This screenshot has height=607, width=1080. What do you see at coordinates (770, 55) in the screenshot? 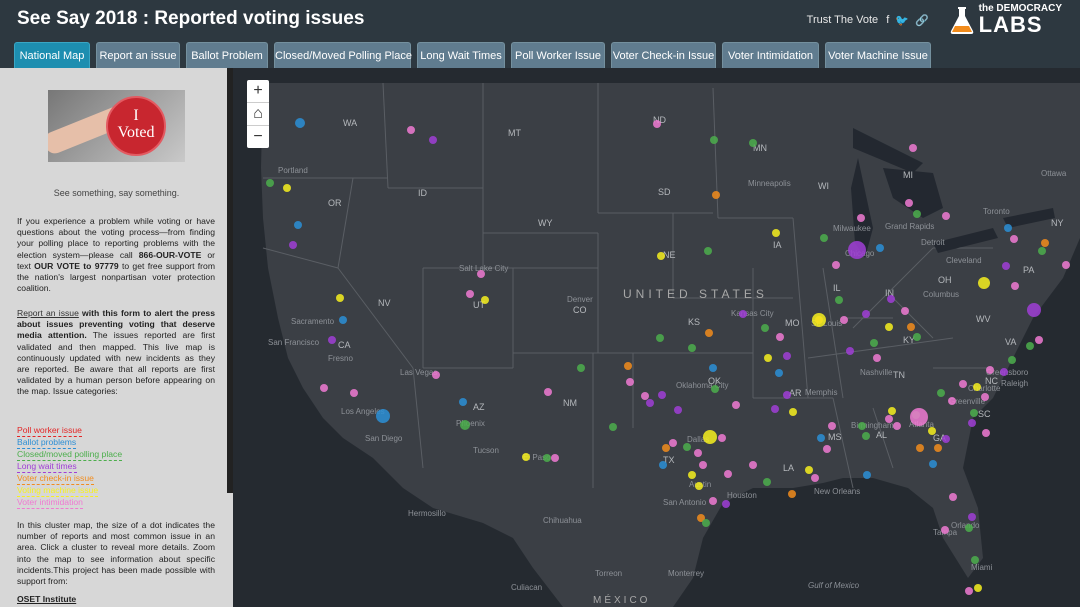
I see `tab-voter-intimidation: Voter Intimidation` at bounding box center [770, 55].